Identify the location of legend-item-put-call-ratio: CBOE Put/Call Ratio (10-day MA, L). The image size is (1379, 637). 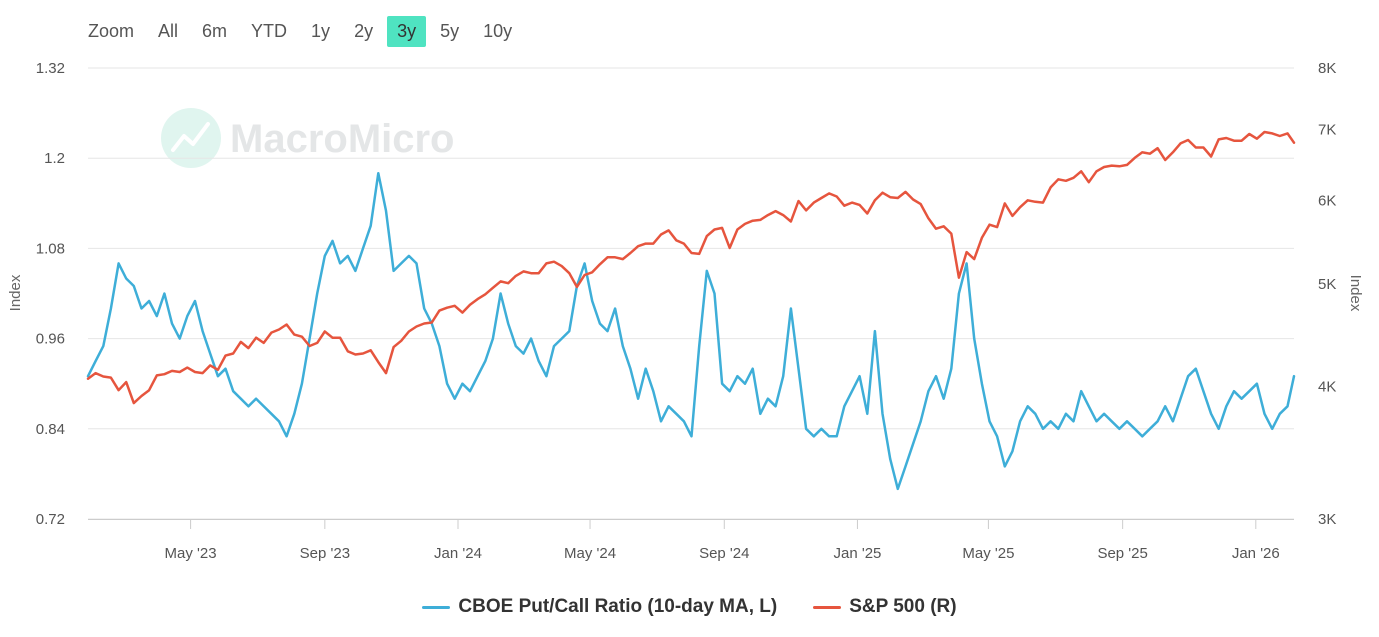
(599, 607).